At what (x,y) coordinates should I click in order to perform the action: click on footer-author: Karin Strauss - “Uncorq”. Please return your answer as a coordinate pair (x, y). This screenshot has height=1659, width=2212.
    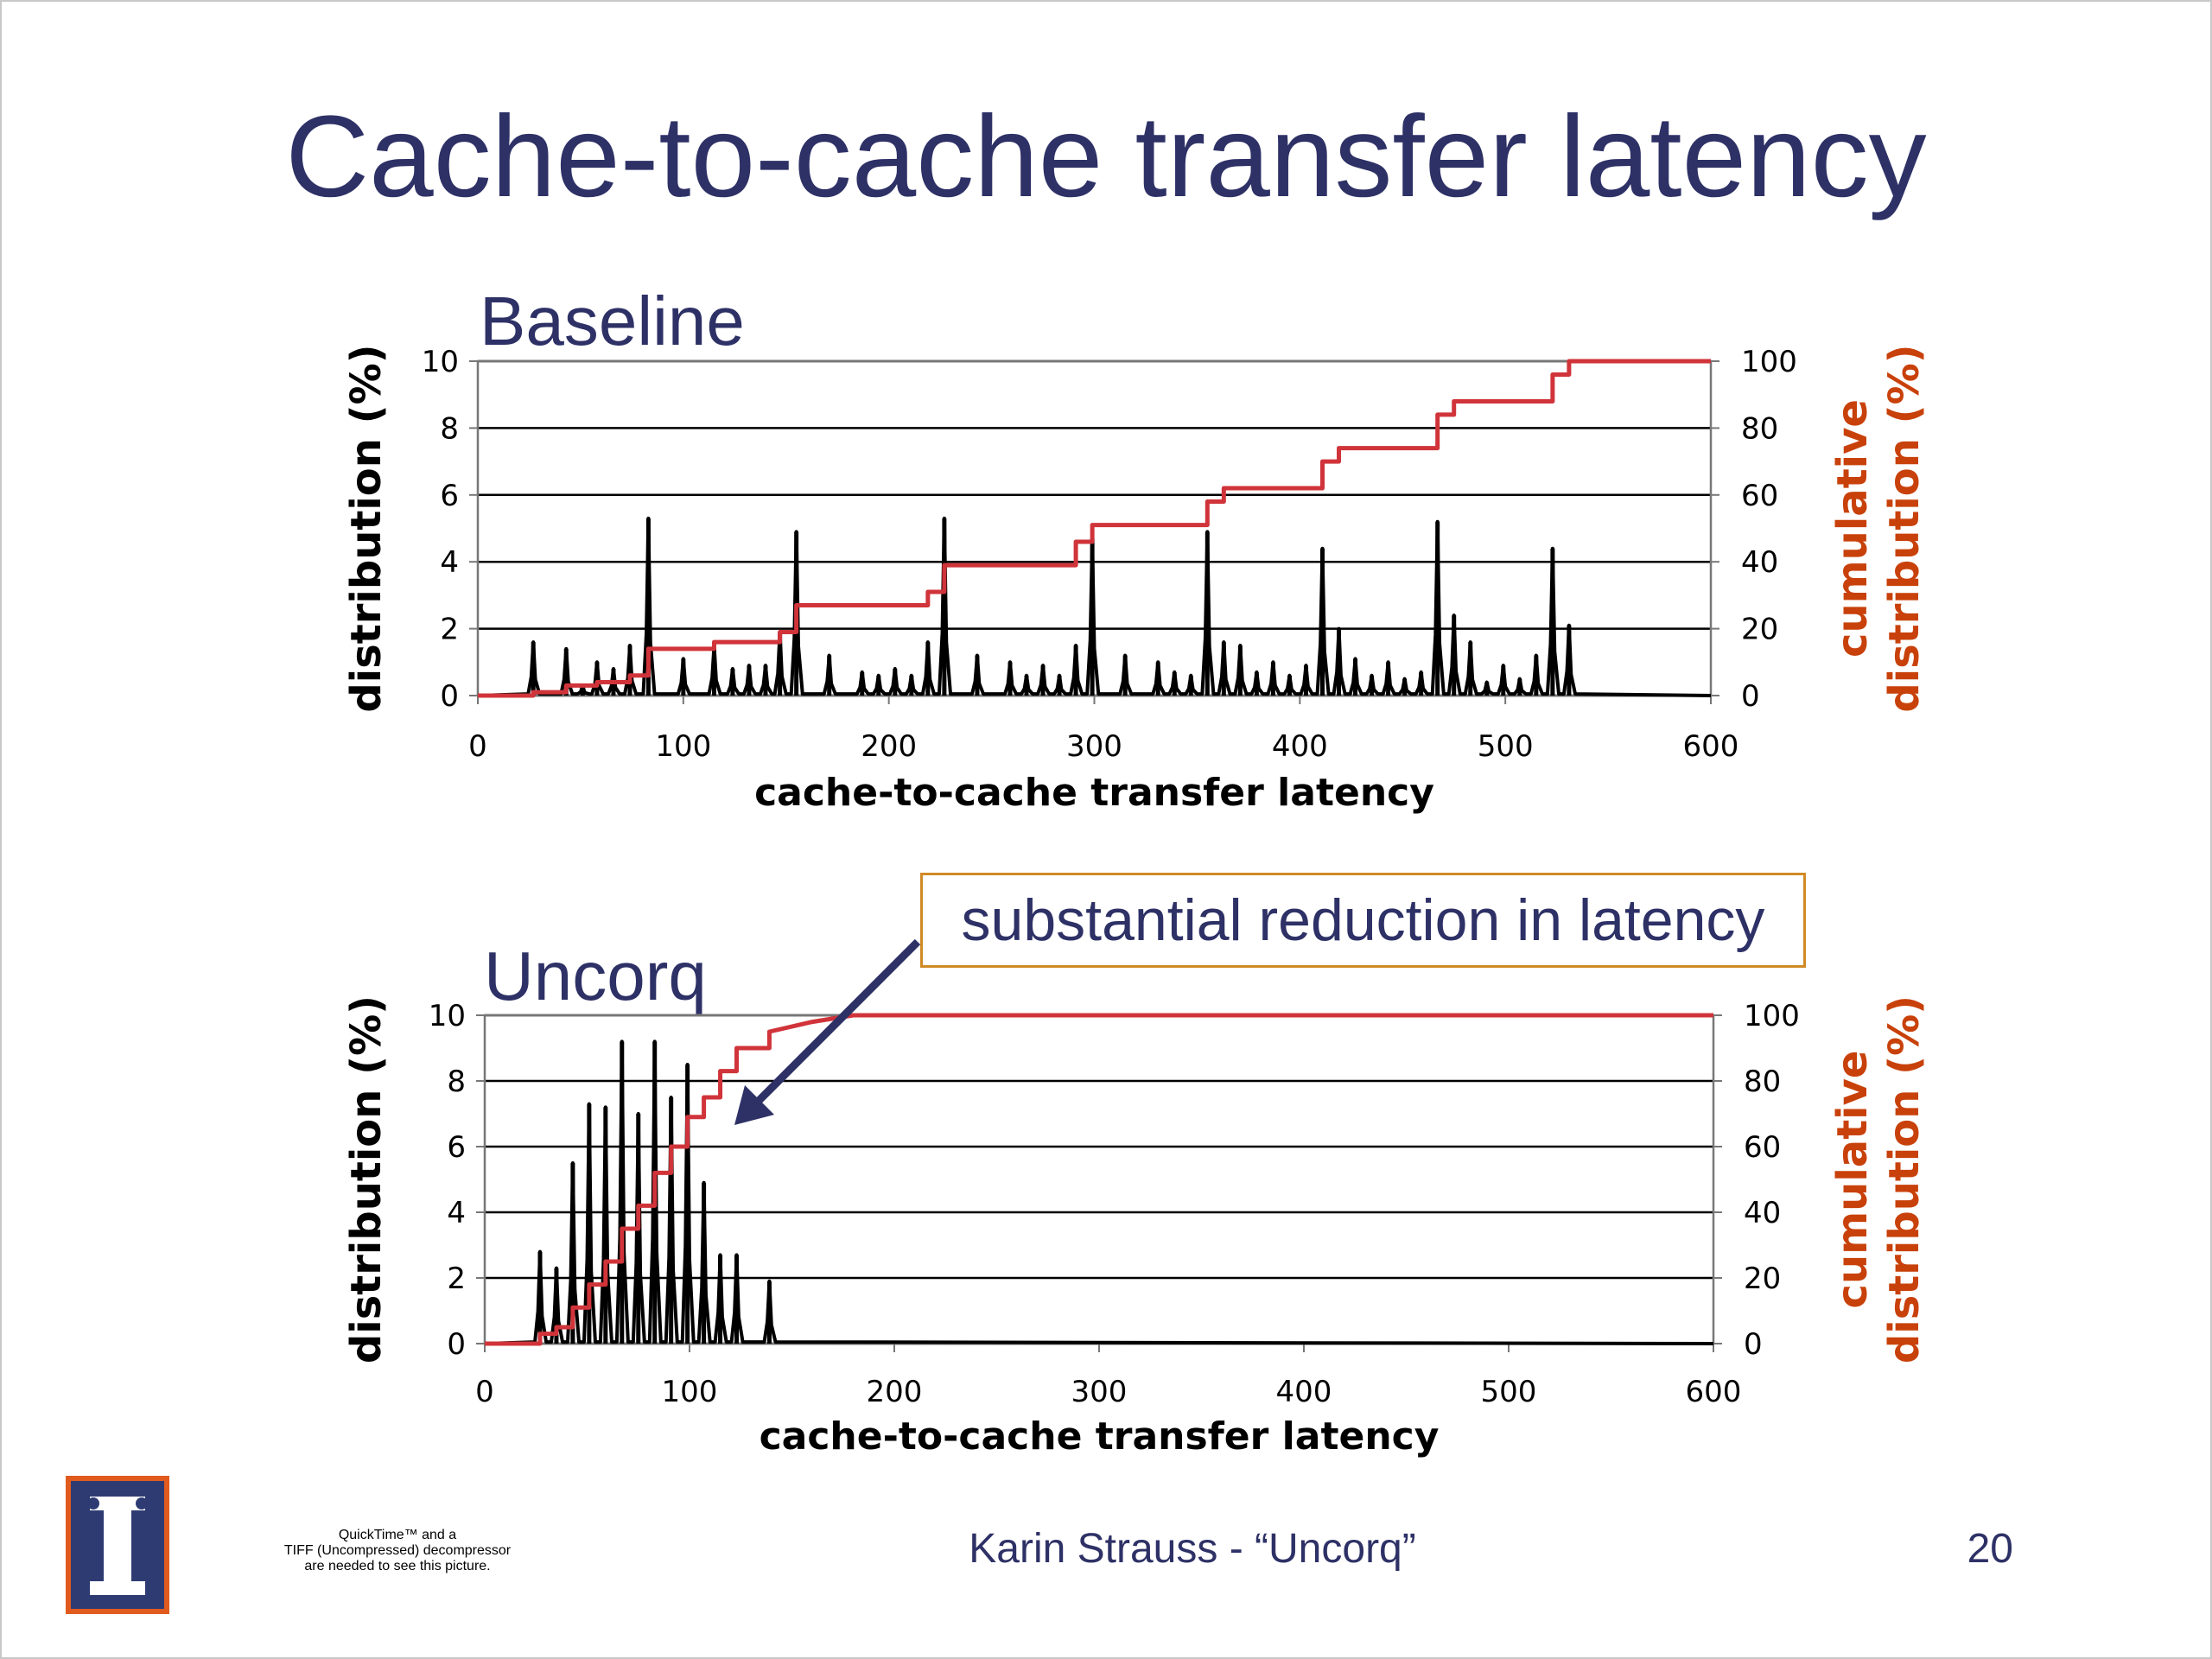
    Looking at the image, I should click on (1192, 1549).